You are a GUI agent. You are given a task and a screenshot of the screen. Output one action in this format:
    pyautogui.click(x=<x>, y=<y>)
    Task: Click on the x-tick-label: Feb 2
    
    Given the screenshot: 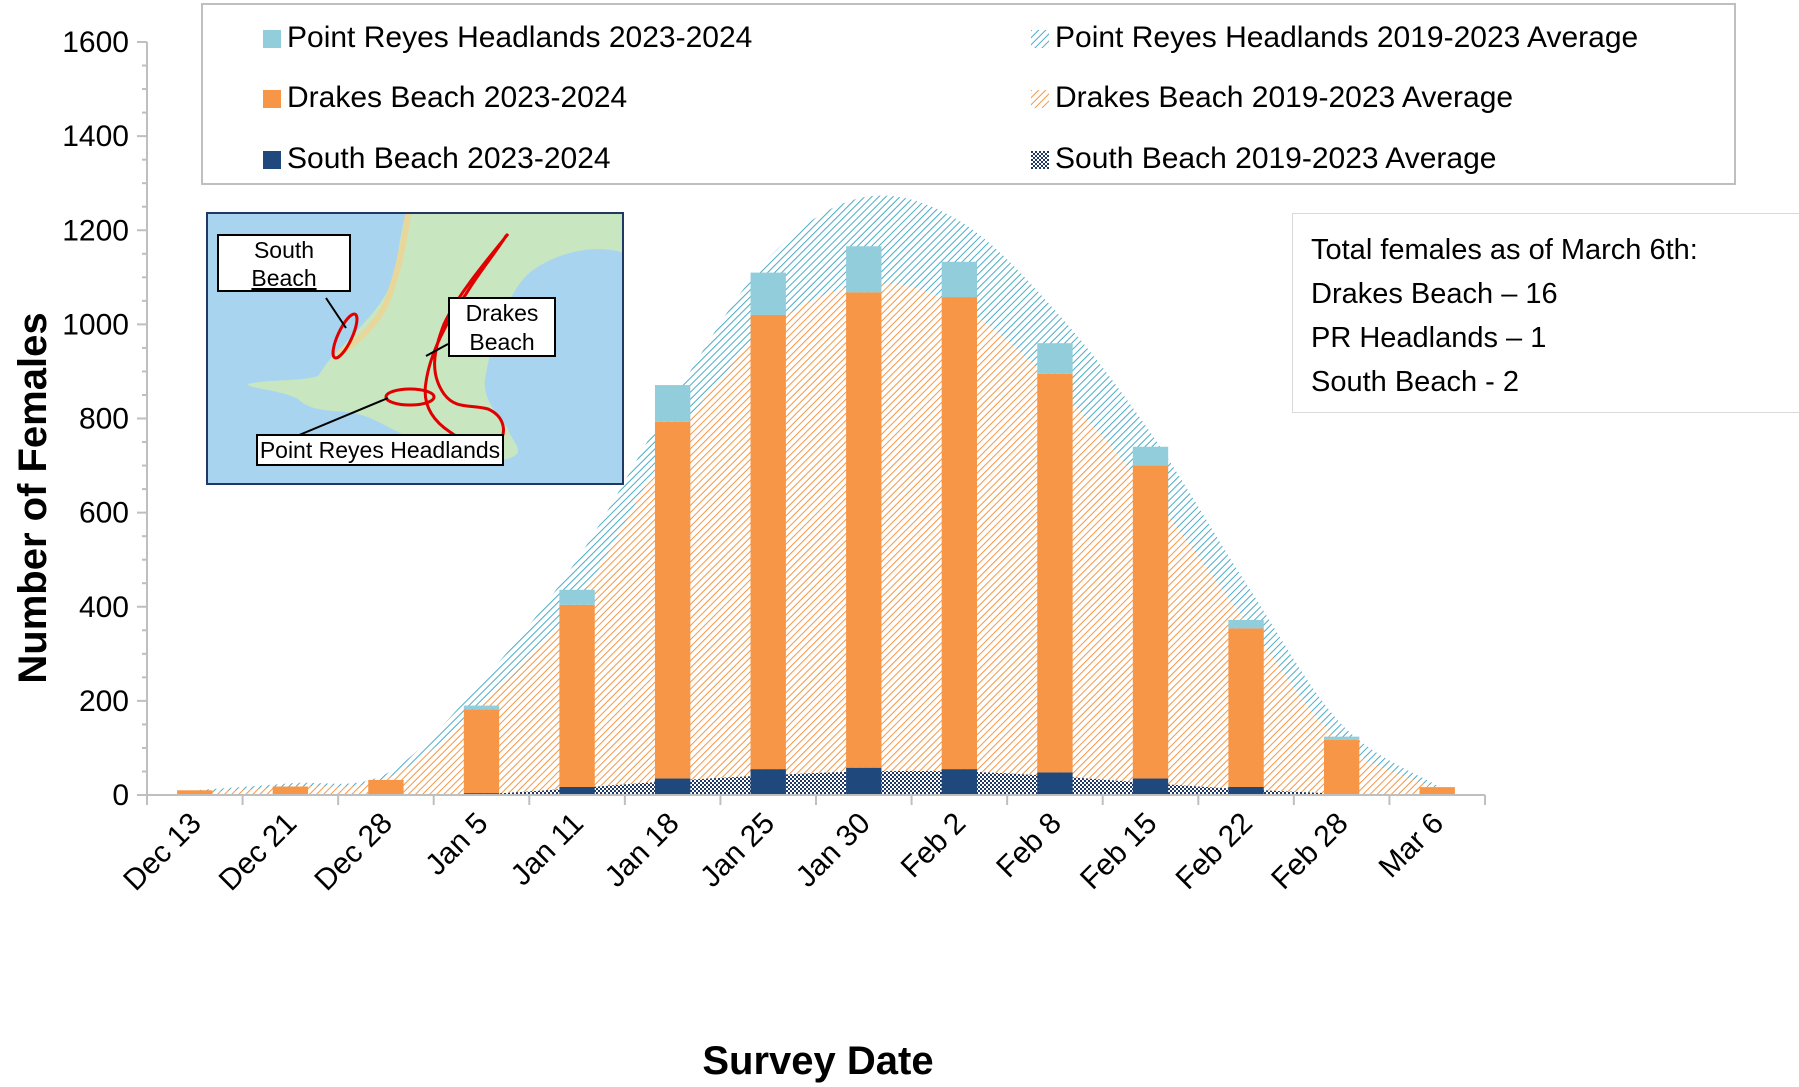 What is the action you would take?
    pyautogui.click(x=934, y=846)
    